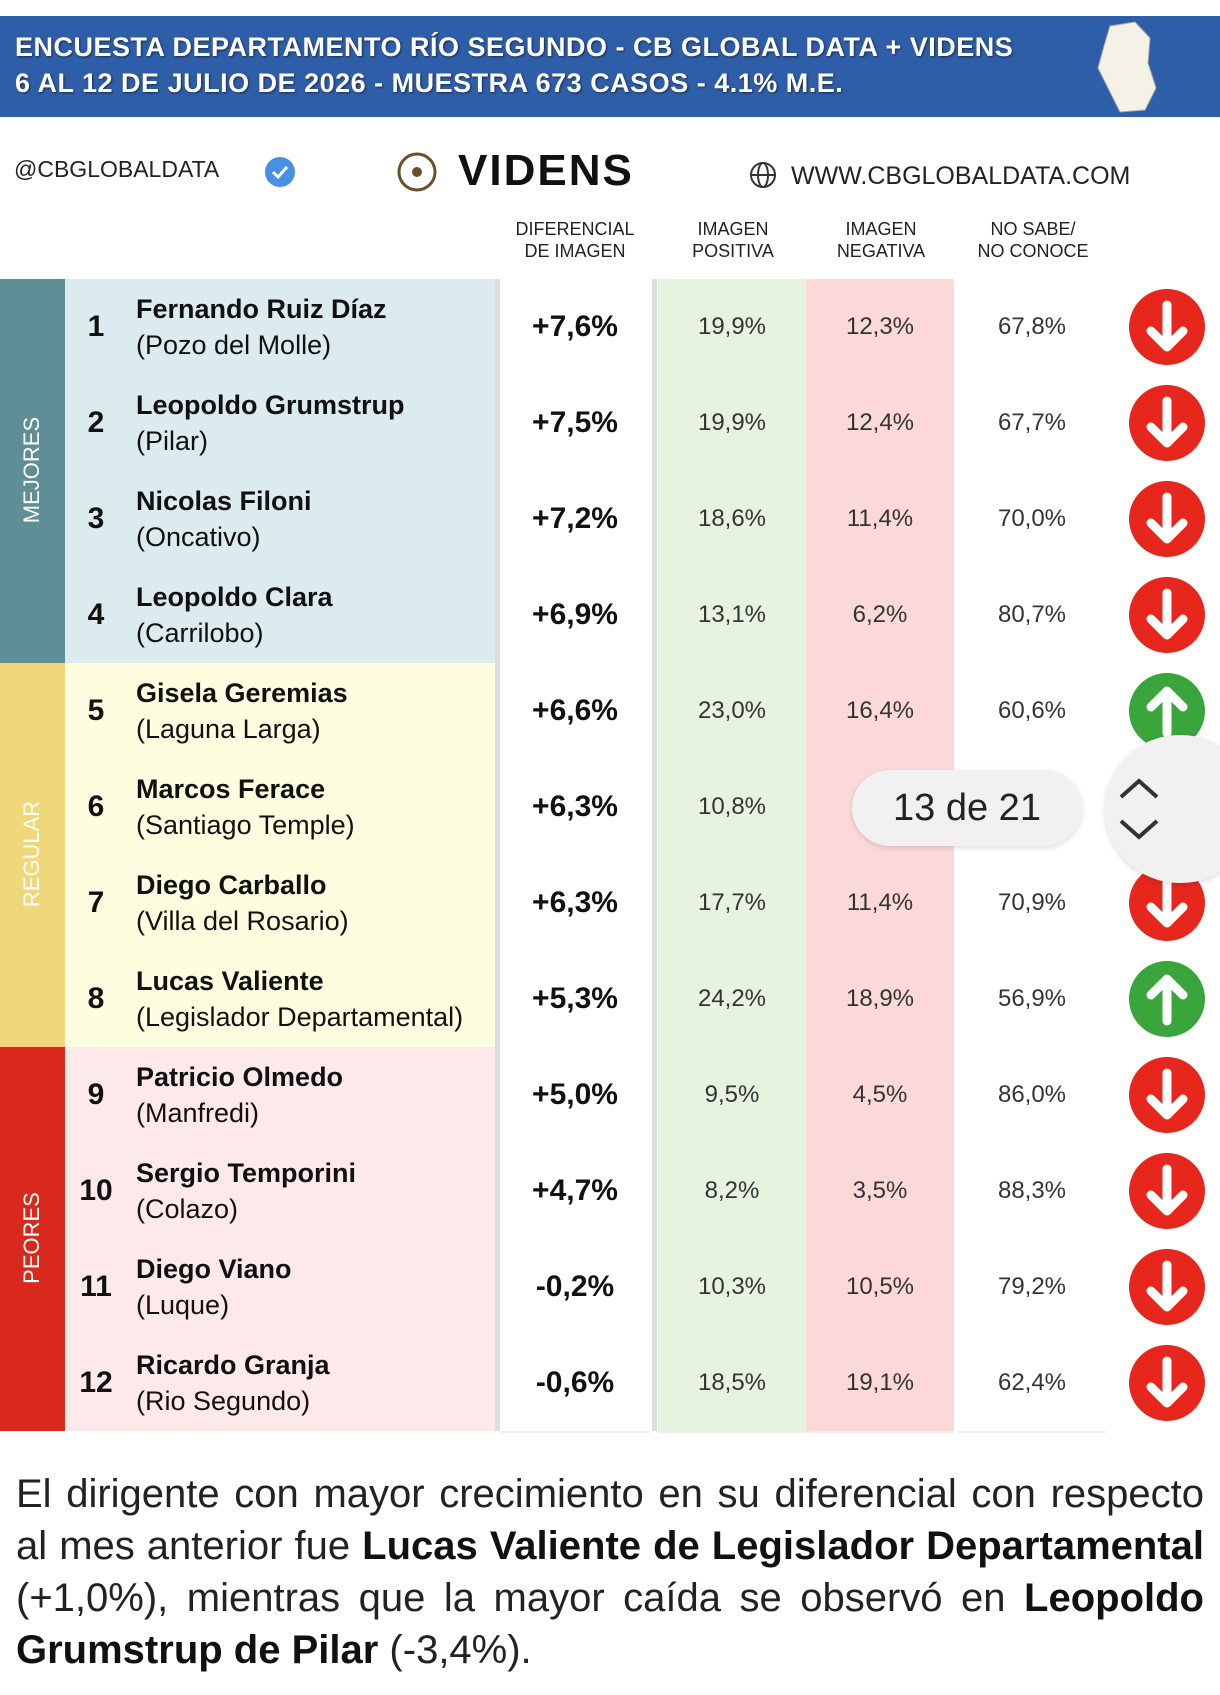  I want to click on separator, so click(497, 855).